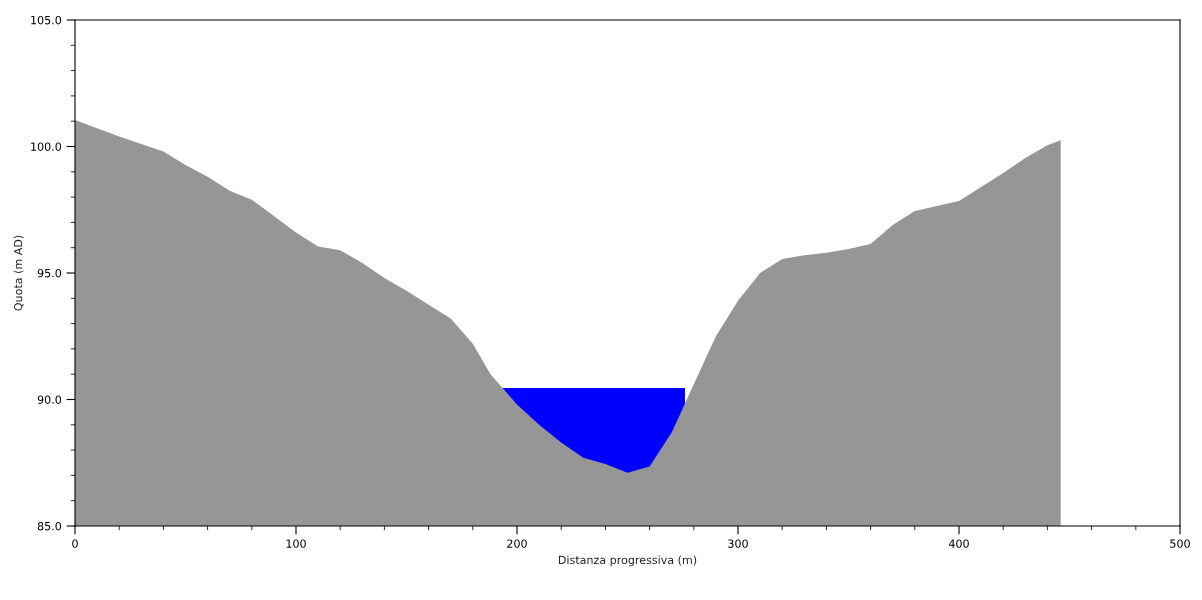 Image resolution: width=1202 pixels, height=600 pixels. Describe the element at coordinates (517, 543) in the screenshot. I see `x-tick-label: 200` at that location.